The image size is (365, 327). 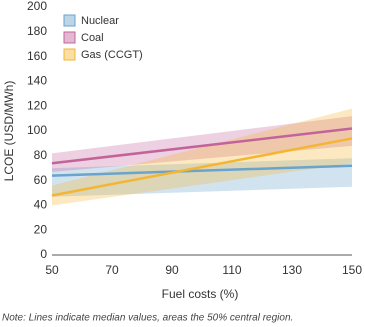 I want to click on y-tick-label: 0, so click(x=43, y=254).